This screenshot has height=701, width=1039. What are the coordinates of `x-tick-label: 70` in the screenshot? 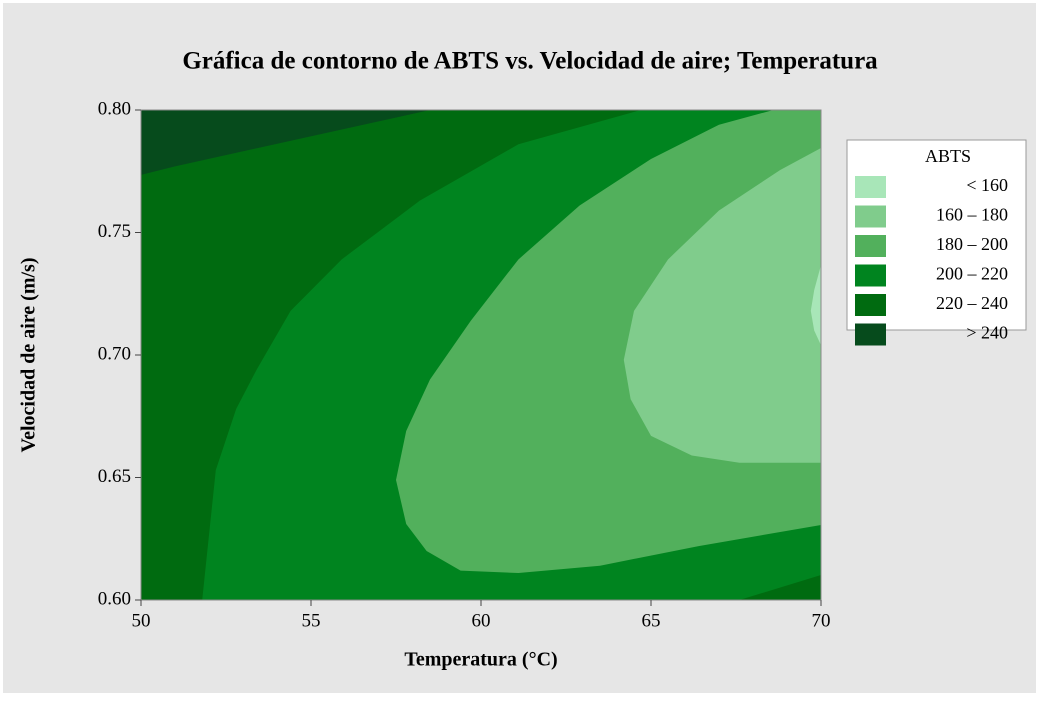 It's located at (821, 620).